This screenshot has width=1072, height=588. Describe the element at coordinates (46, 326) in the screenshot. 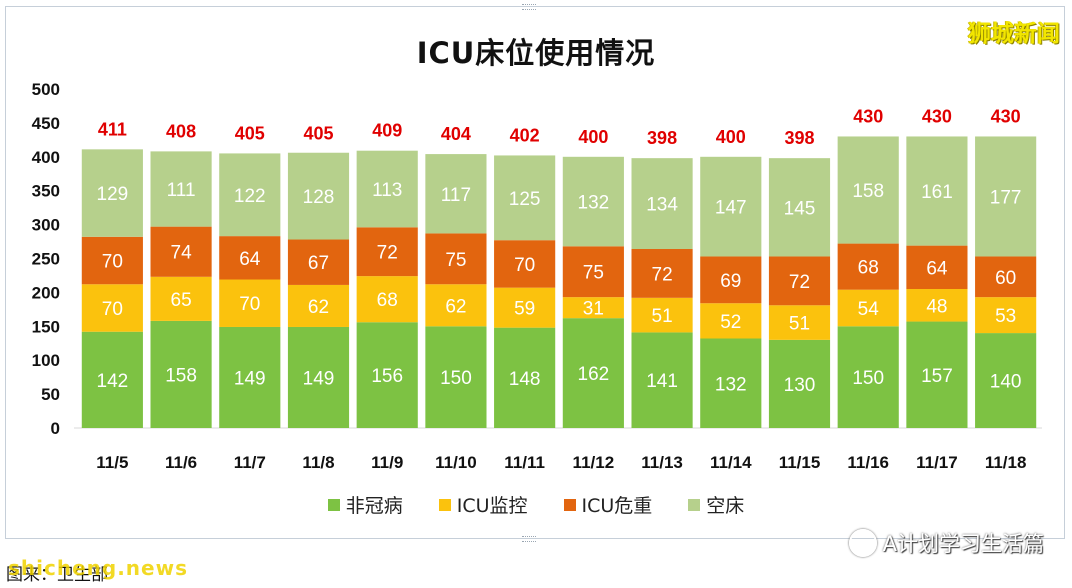

I see `y-tick-label: 150` at that location.